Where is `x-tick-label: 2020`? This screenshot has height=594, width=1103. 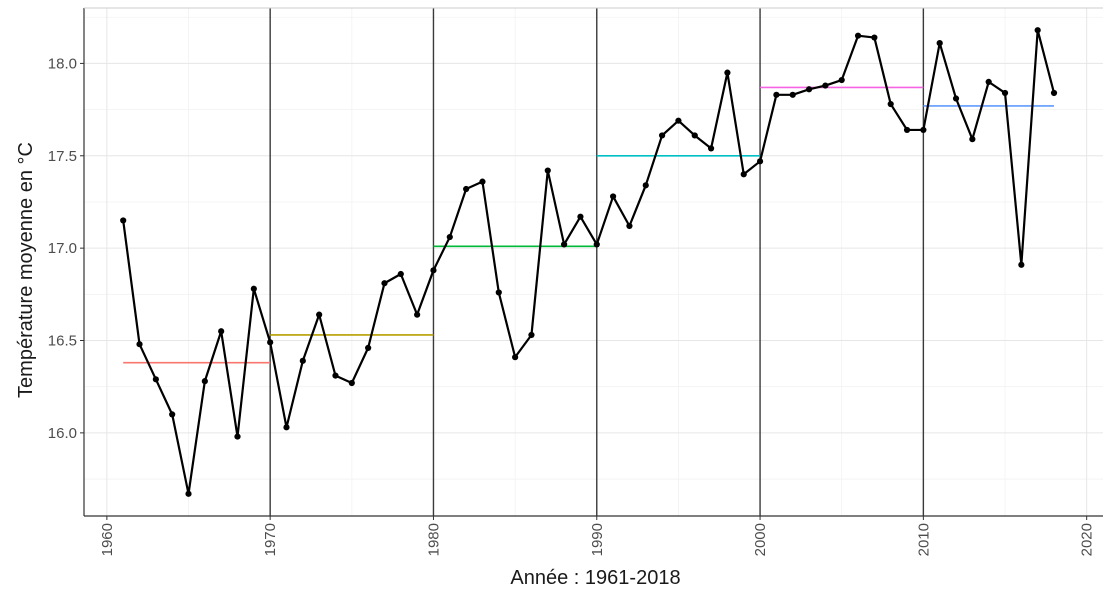 x-tick-label: 2020 is located at coordinates (1087, 539).